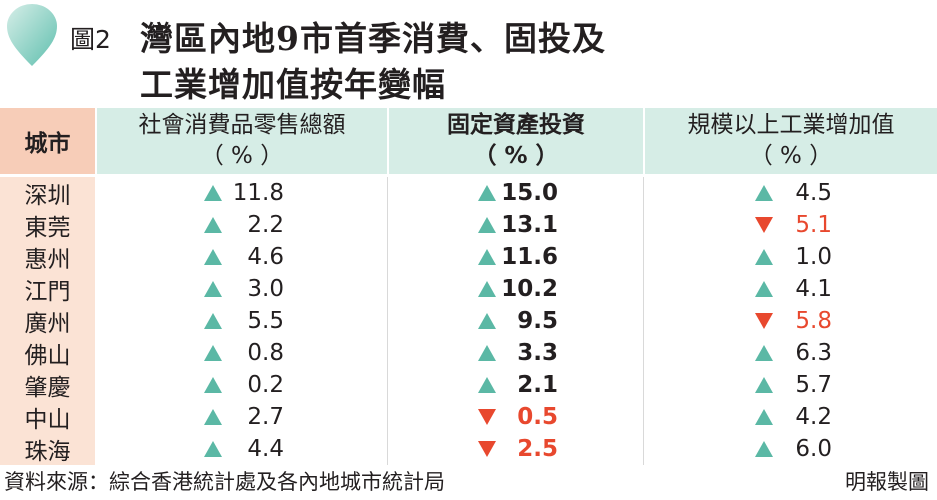  I want to click on city-cell: 肇慶, so click(47, 385).